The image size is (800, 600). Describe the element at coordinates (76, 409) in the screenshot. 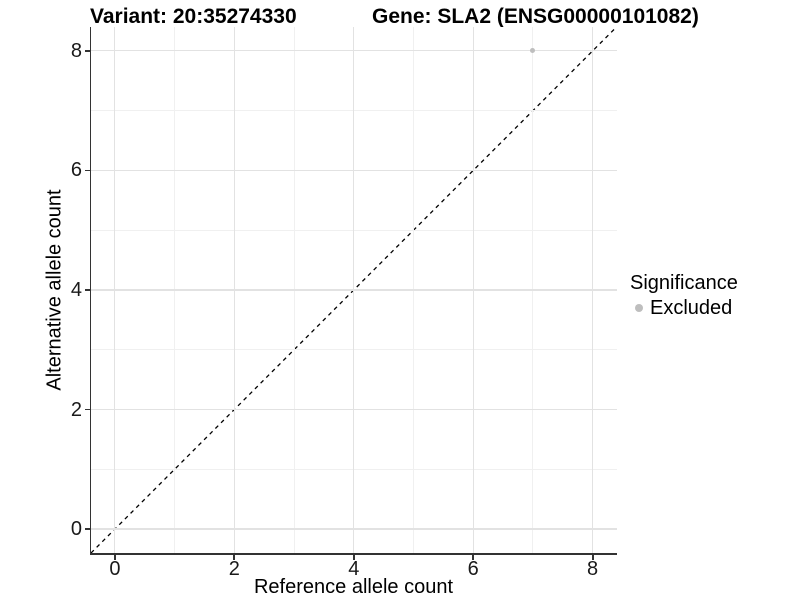

I see `y-tick-label: 2` at that location.